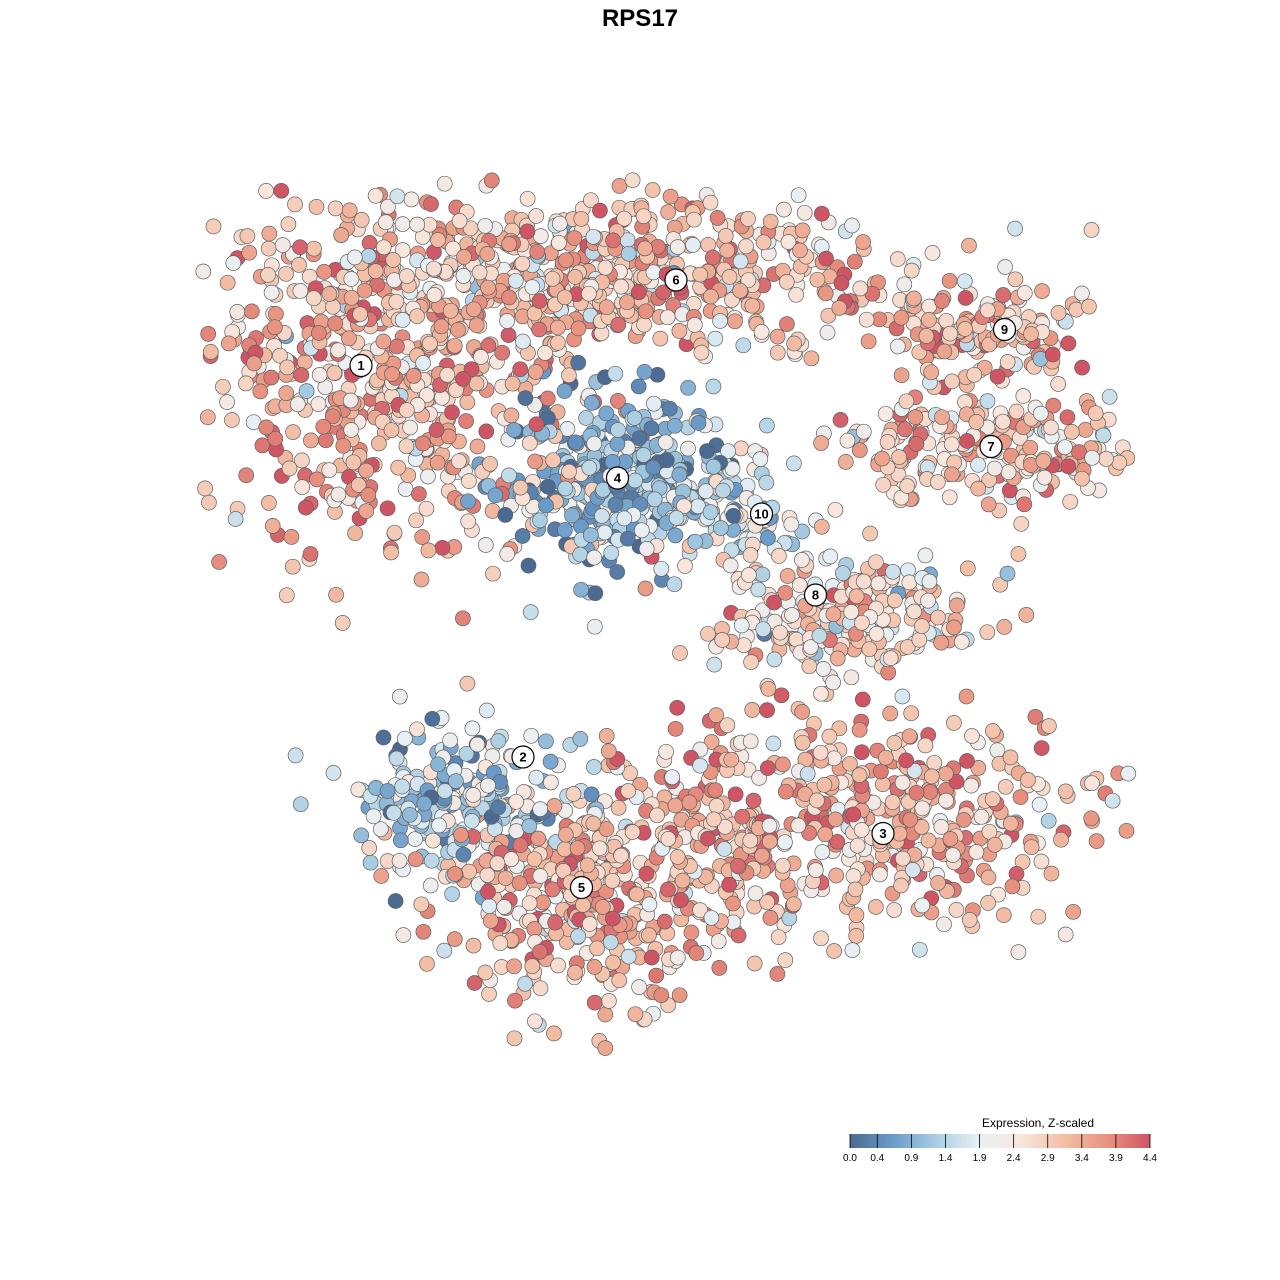 The image size is (1280, 1280). I want to click on cluster-label-2: 2, so click(523, 757).